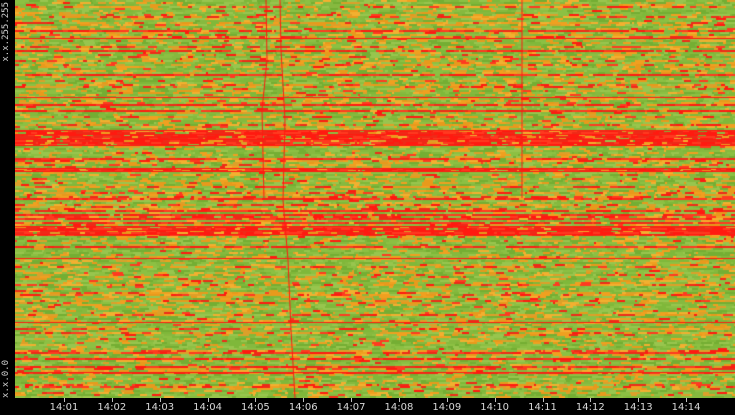 The image size is (735, 415). Describe the element at coordinates (64, 407) in the screenshot. I see `x-tick-label: 14:01` at that location.